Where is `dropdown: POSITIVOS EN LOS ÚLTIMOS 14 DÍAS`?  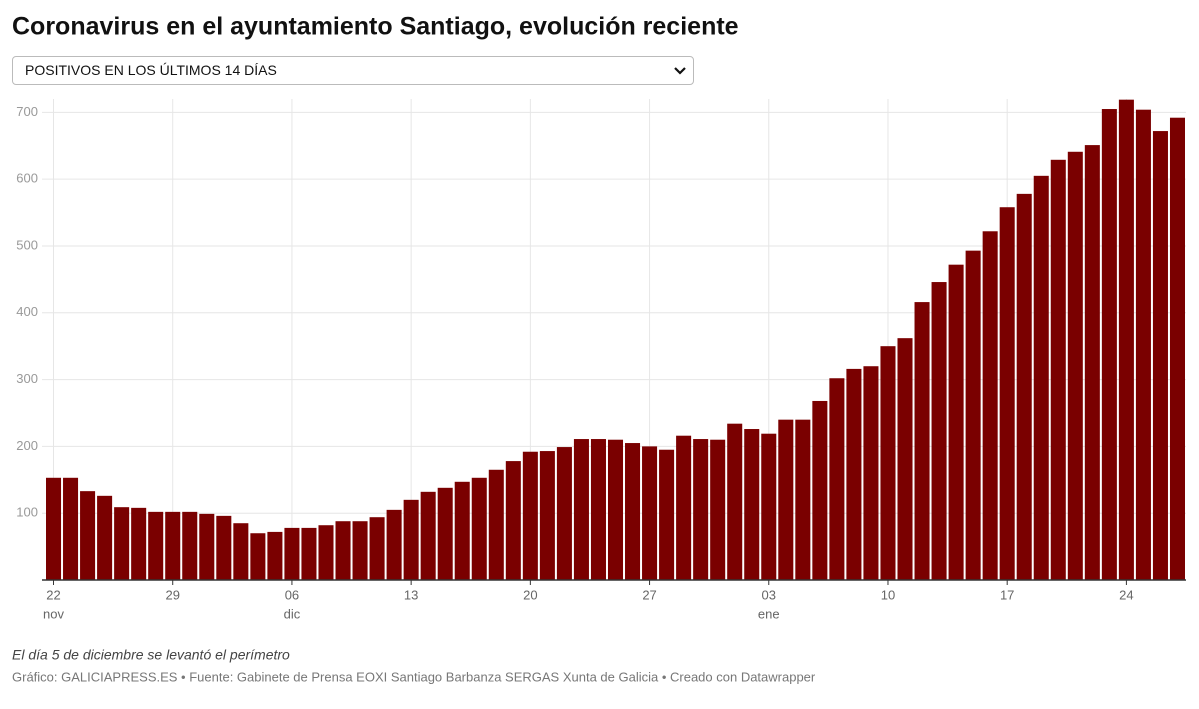 dropdown: POSITIVOS EN LOS ÚLTIMOS 14 DÍAS is located at coordinates (353, 70).